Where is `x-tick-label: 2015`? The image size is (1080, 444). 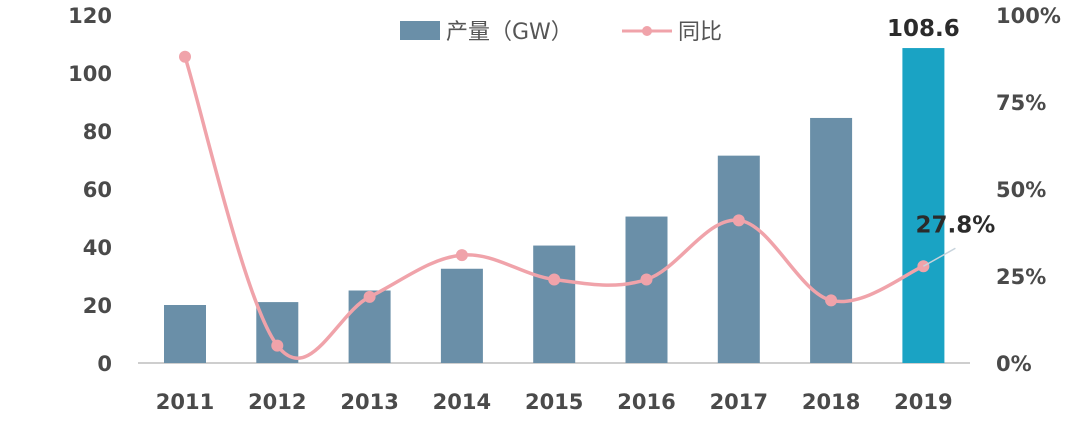
x-tick-label: 2015 is located at coordinates (554, 402).